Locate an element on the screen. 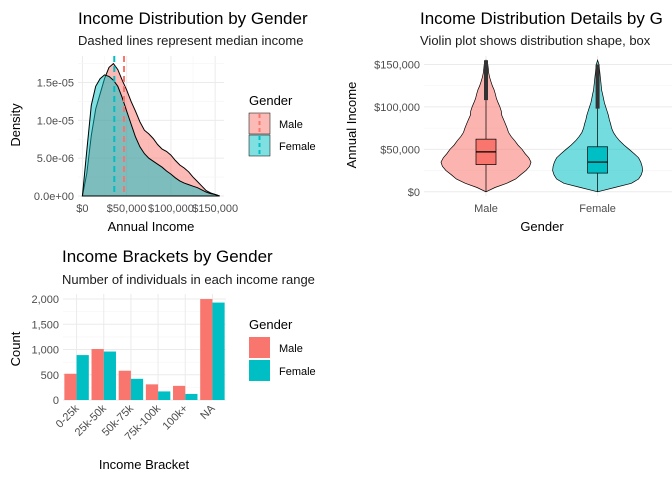 The width and height of the screenshot is (672, 480). bar-x-tick-label: 100k+ is located at coordinates (175, 418).